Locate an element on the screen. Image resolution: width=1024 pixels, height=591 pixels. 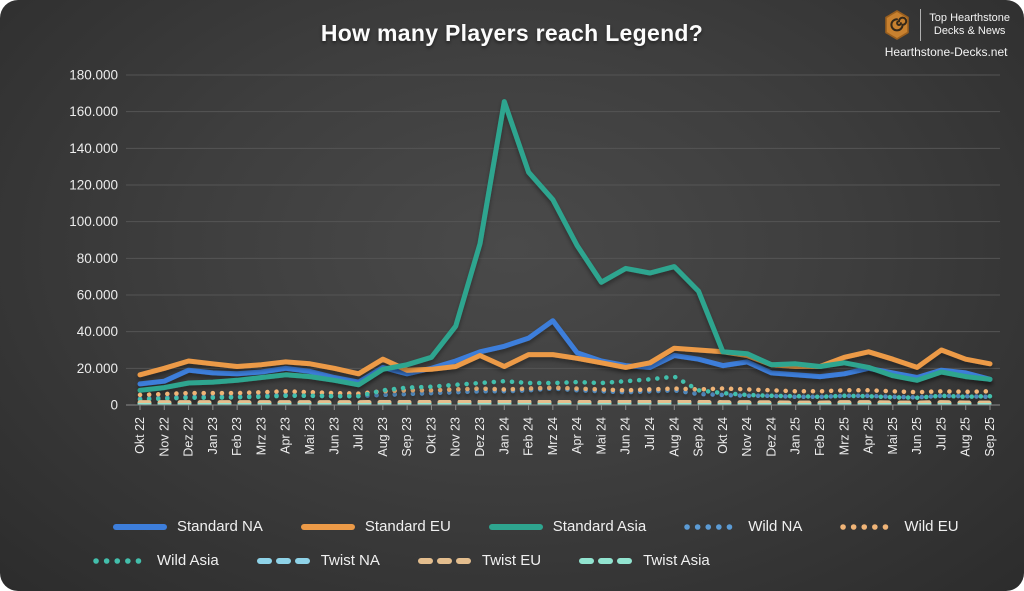
logo-brand-line2: Decks & News is located at coordinates (969, 31).